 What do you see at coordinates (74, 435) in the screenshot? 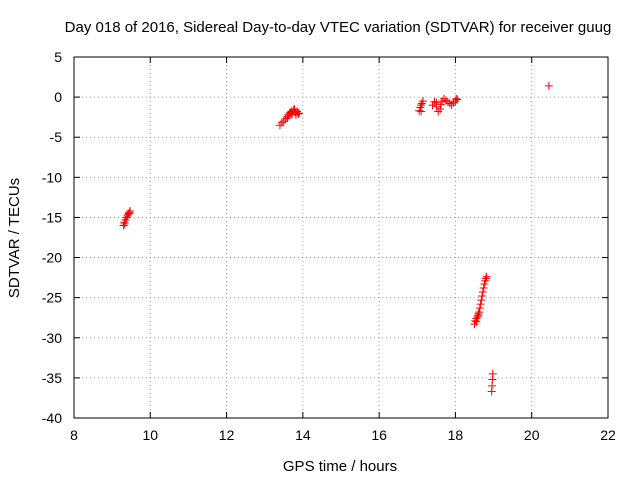
I see `x-tick-label: 8` at bounding box center [74, 435].